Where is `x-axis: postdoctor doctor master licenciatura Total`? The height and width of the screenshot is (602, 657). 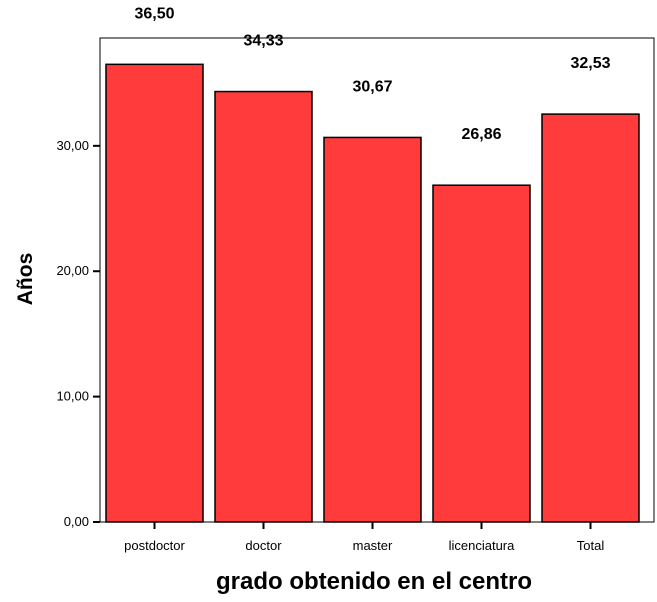
x-axis: postdoctor doctor master licenciatura Total is located at coordinates (364, 537).